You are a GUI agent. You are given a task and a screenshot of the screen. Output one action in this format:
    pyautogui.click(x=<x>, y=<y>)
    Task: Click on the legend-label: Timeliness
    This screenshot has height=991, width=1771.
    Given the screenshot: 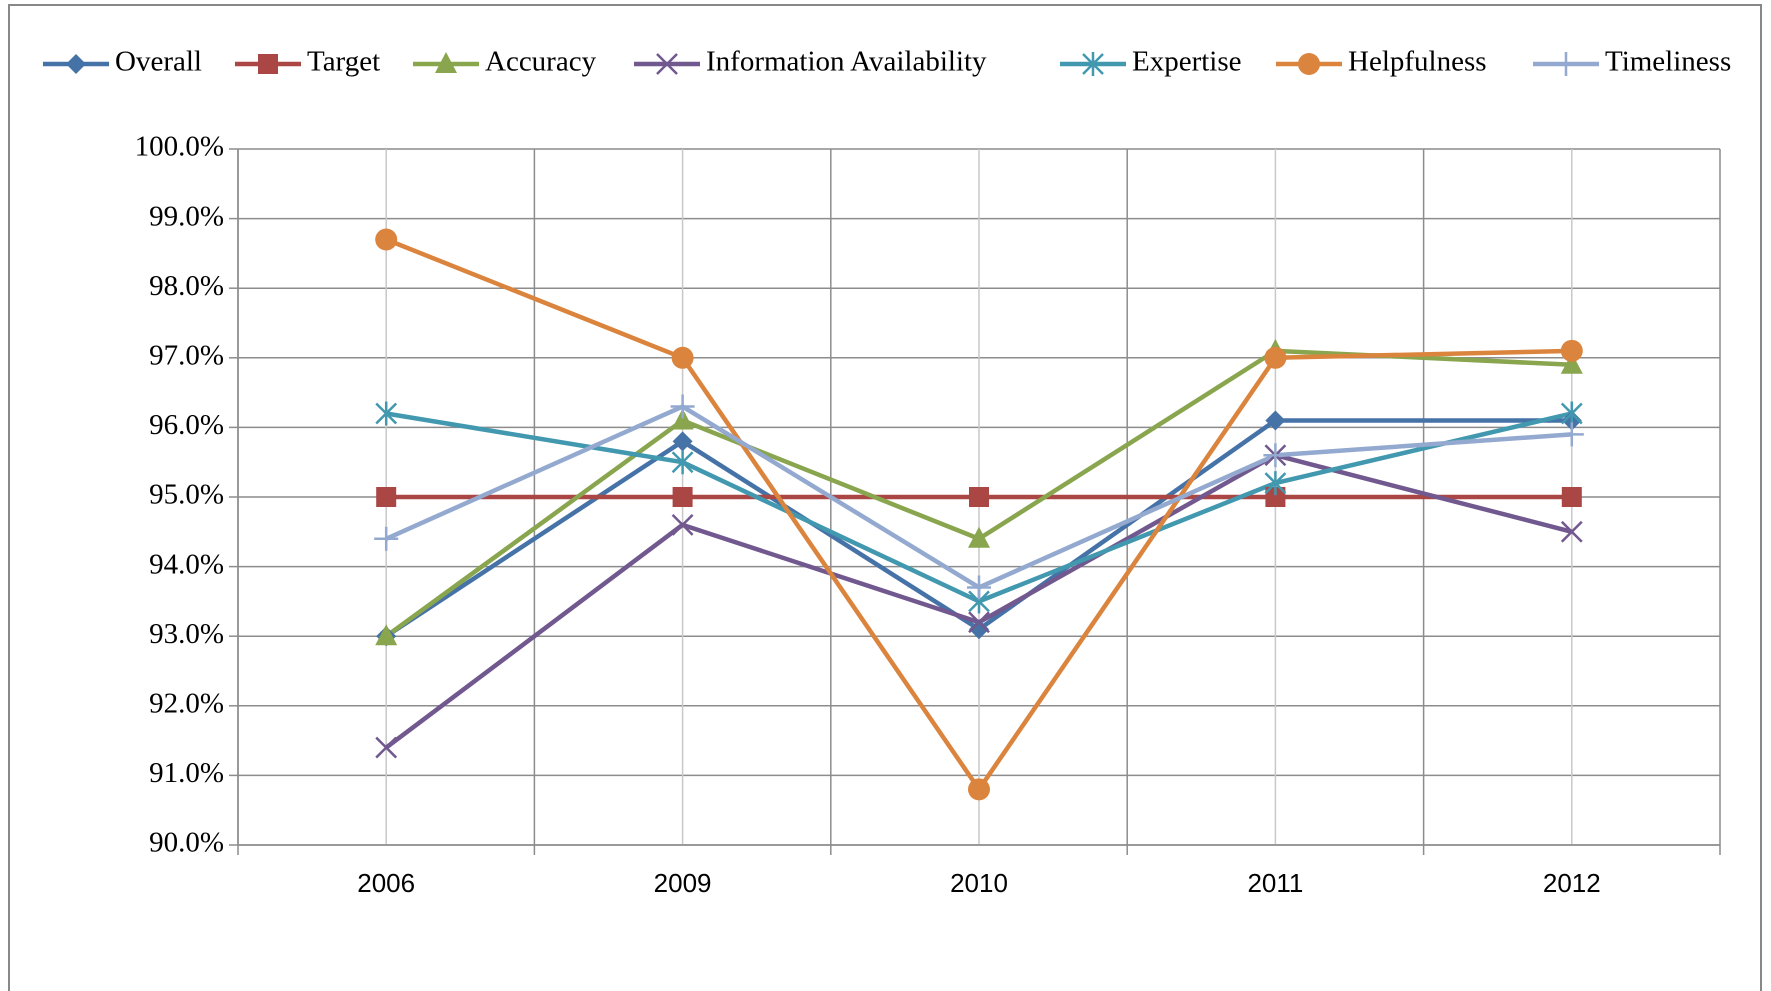 What is the action you would take?
    pyautogui.click(x=1668, y=62)
    